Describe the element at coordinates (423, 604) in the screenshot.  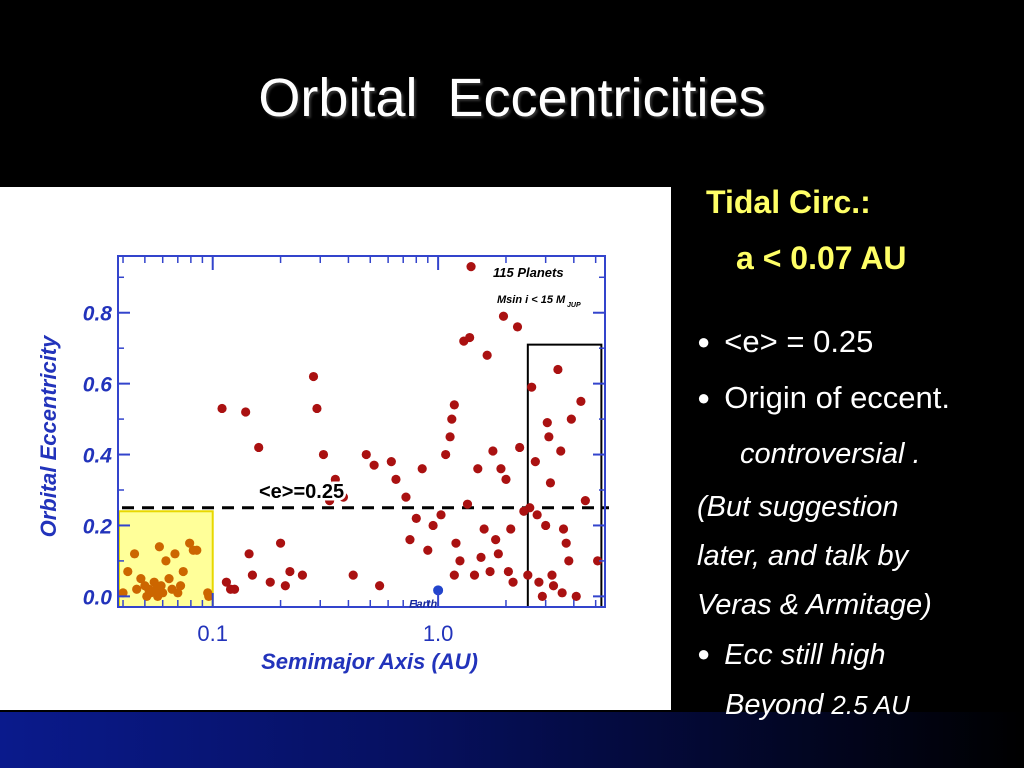
I see `earth-label: Earth` at that location.